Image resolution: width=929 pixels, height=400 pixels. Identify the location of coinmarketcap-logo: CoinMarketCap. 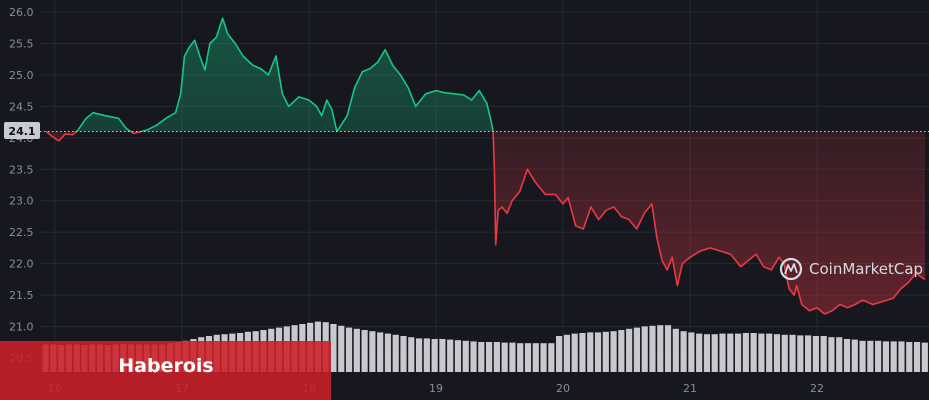
(851, 269).